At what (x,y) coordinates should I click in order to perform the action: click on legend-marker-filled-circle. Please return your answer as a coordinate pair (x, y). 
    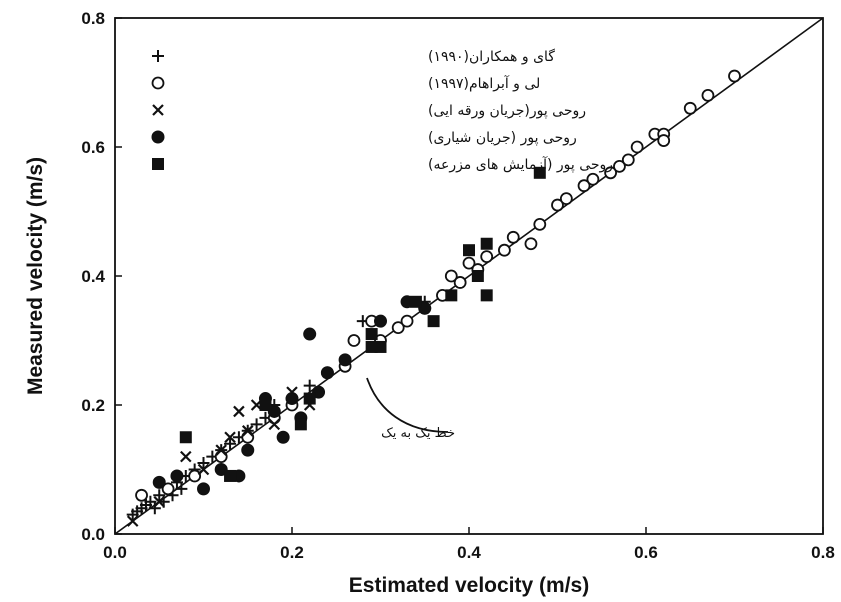
    Looking at the image, I should click on (158, 137).